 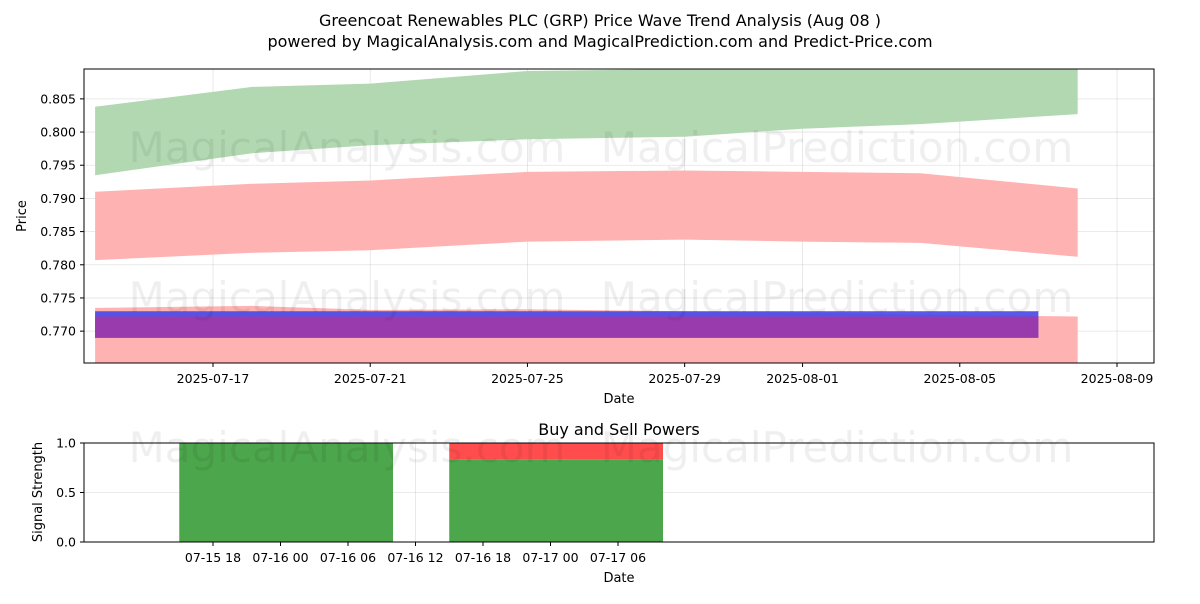 What do you see at coordinates (38, 492) in the screenshot?
I see `signal-y-label: Signal Strength` at bounding box center [38, 492].